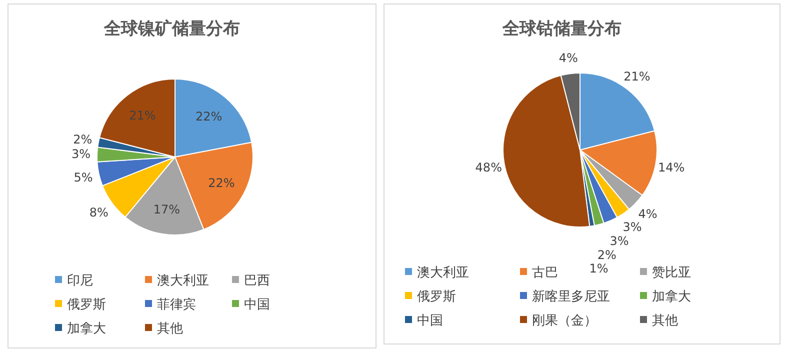 The width and height of the screenshot is (787, 355). Describe the element at coordinates (562, 29) in the screenshot. I see `chart-title: 全球钴储量分布` at that location.